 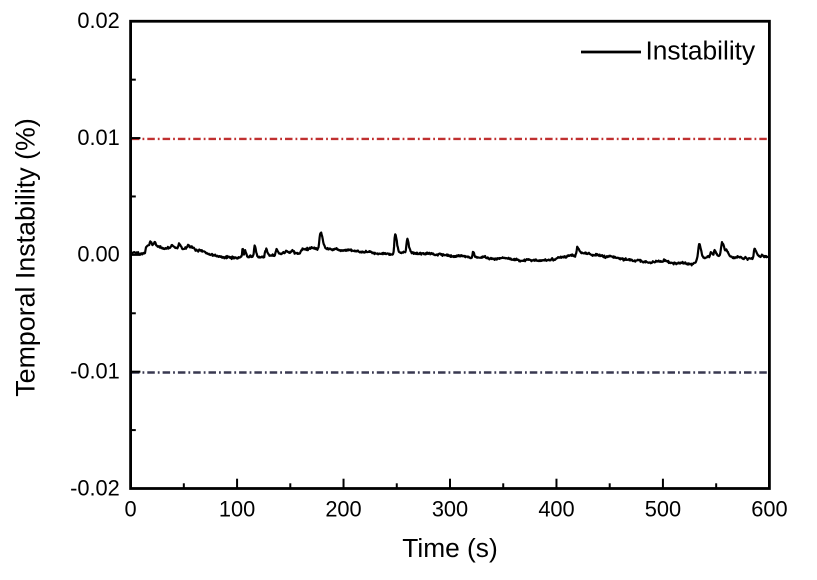 I want to click on svg-text: -0.02, so click(x=95, y=487).